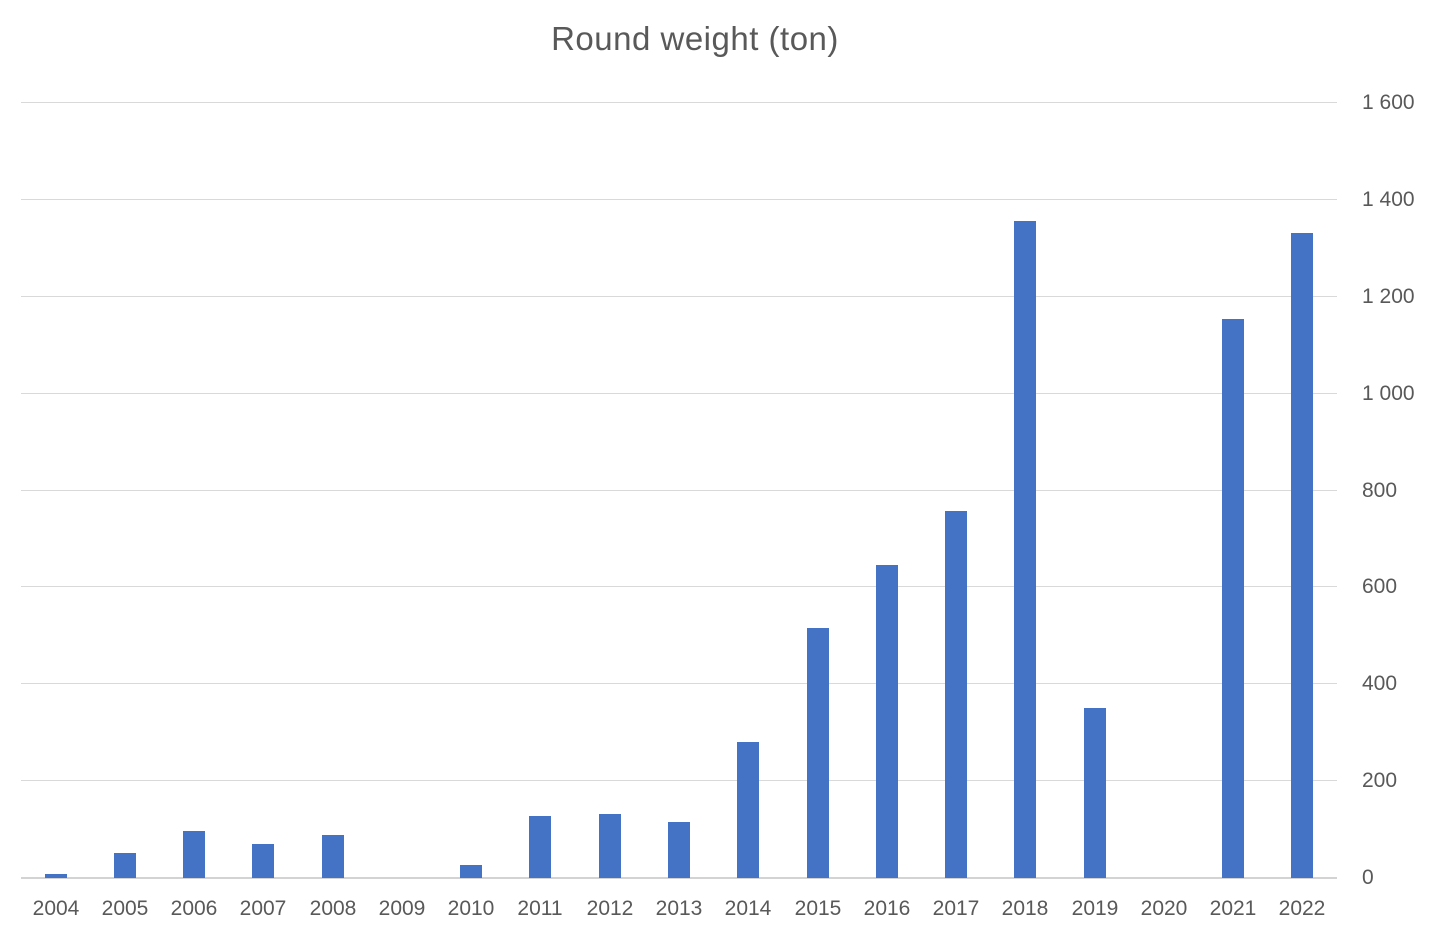 Image resolution: width=1432 pixels, height=944 pixels. Describe the element at coordinates (1233, 598) in the screenshot. I see `bar-2021` at that location.